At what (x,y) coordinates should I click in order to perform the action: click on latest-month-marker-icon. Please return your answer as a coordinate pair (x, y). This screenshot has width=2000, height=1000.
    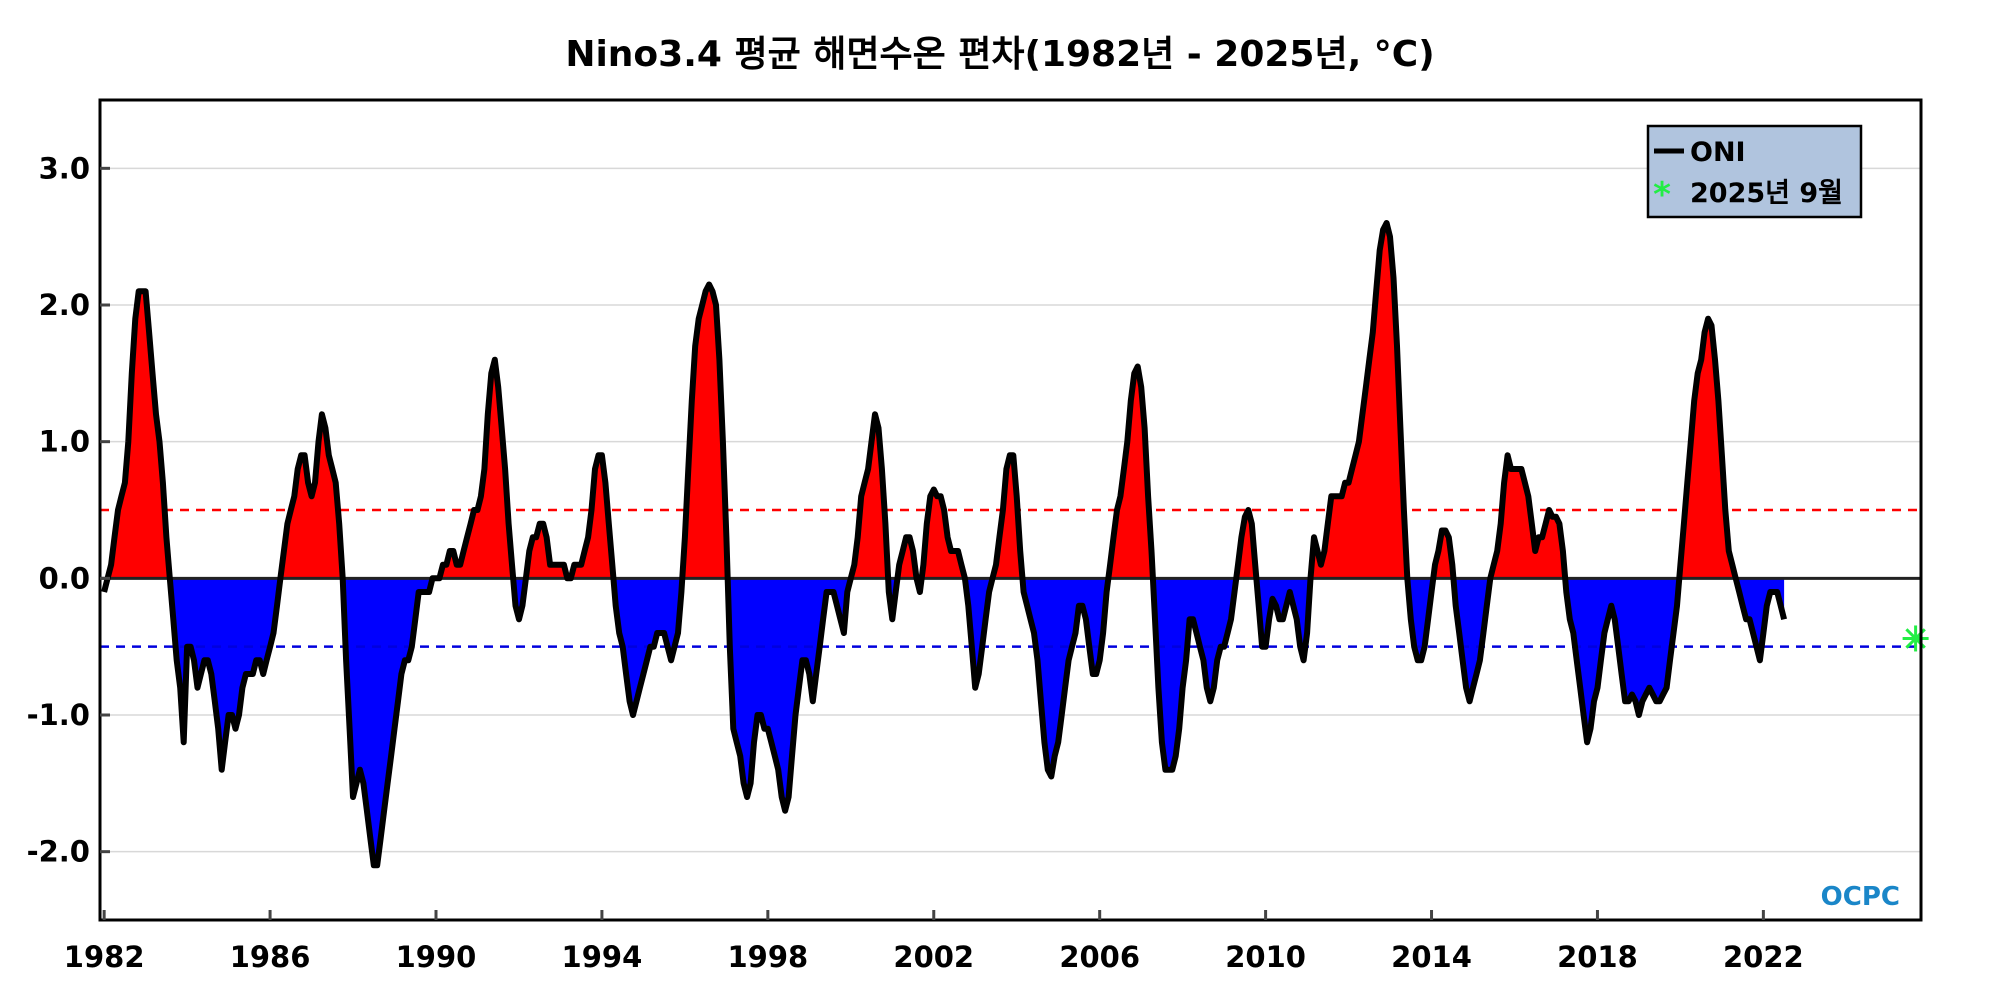
    Looking at the image, I should click on (1915, 638).